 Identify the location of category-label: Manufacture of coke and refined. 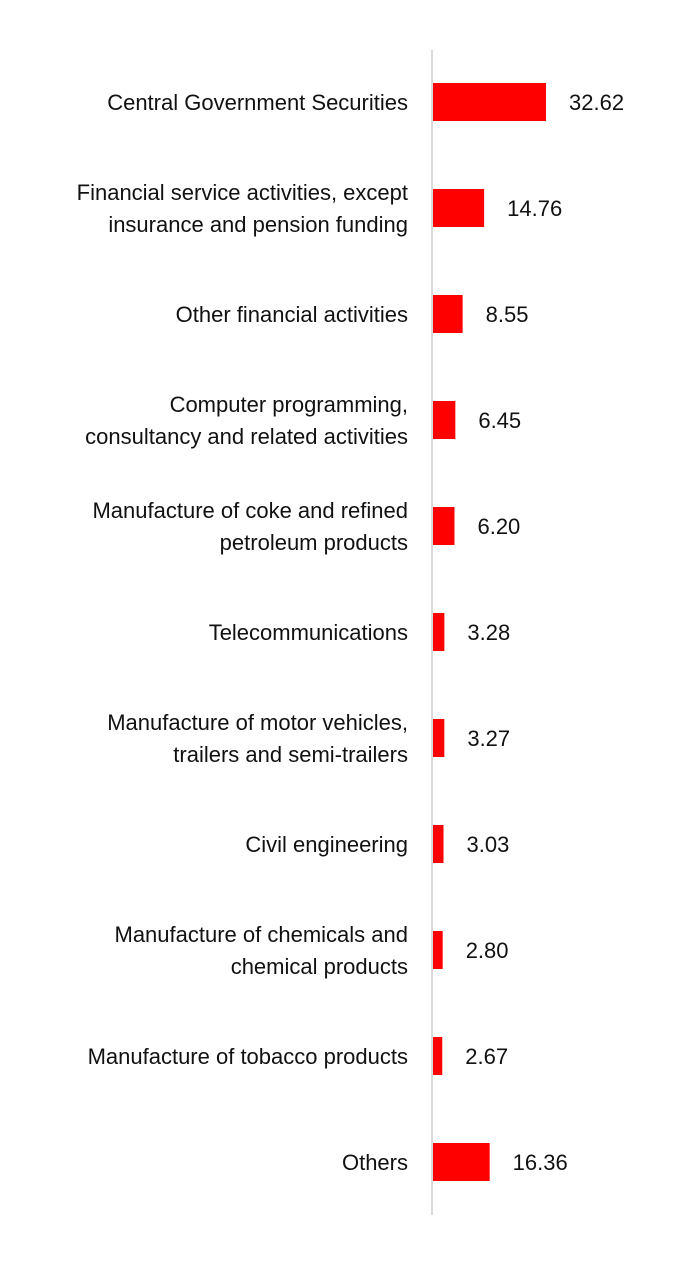
(250, 510).